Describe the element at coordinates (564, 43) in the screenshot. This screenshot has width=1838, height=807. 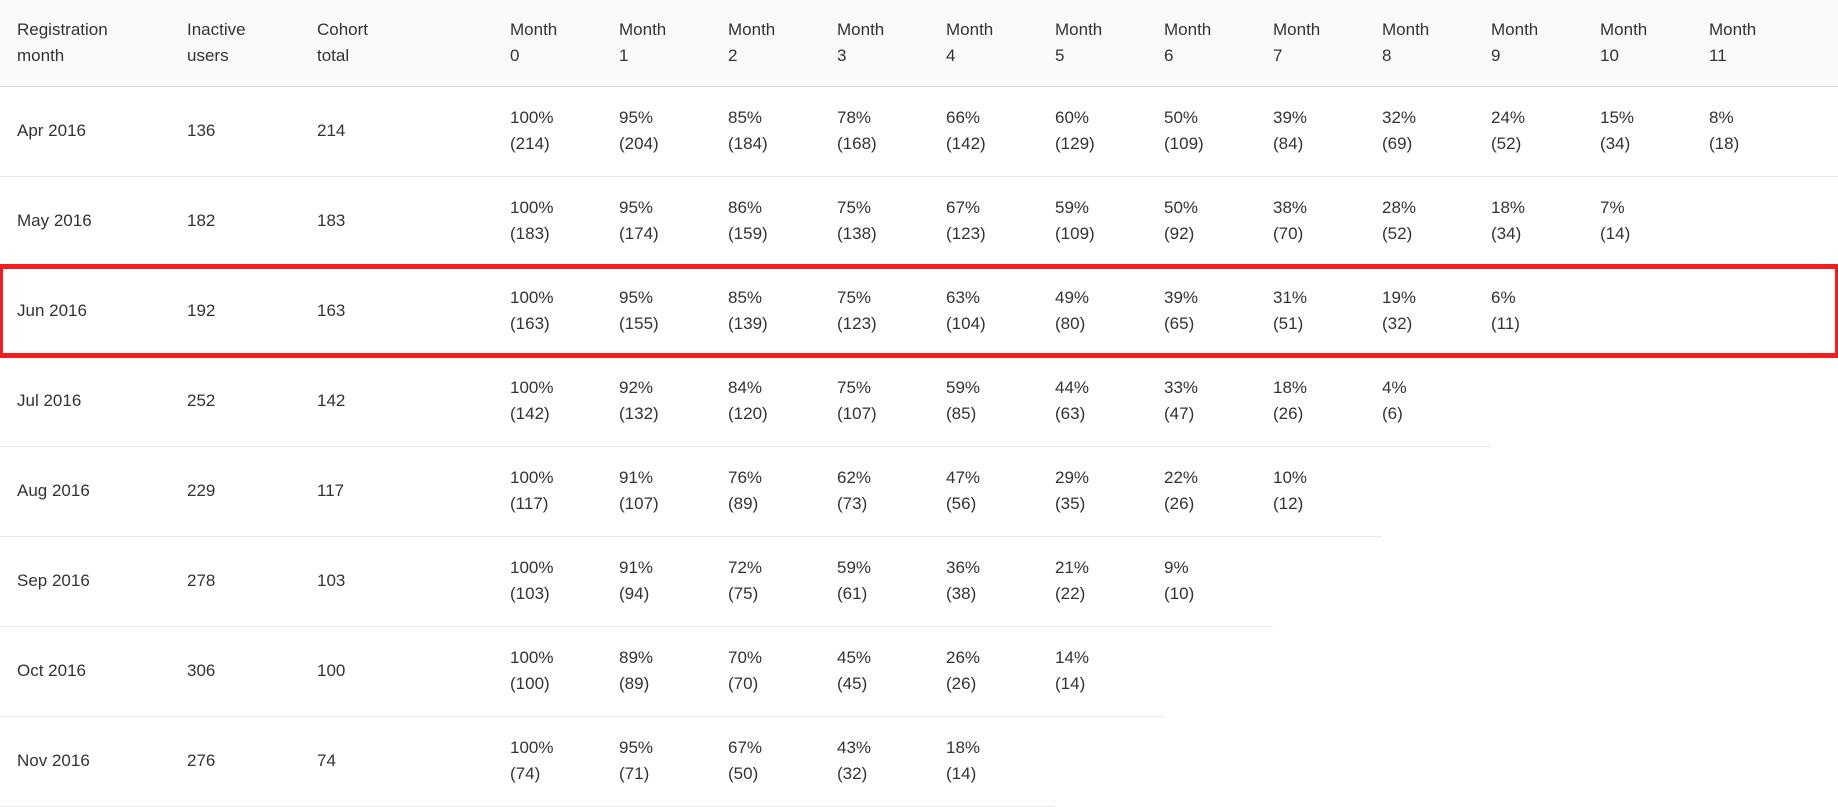
I see `column-header-month-0: Month 0` at that location.